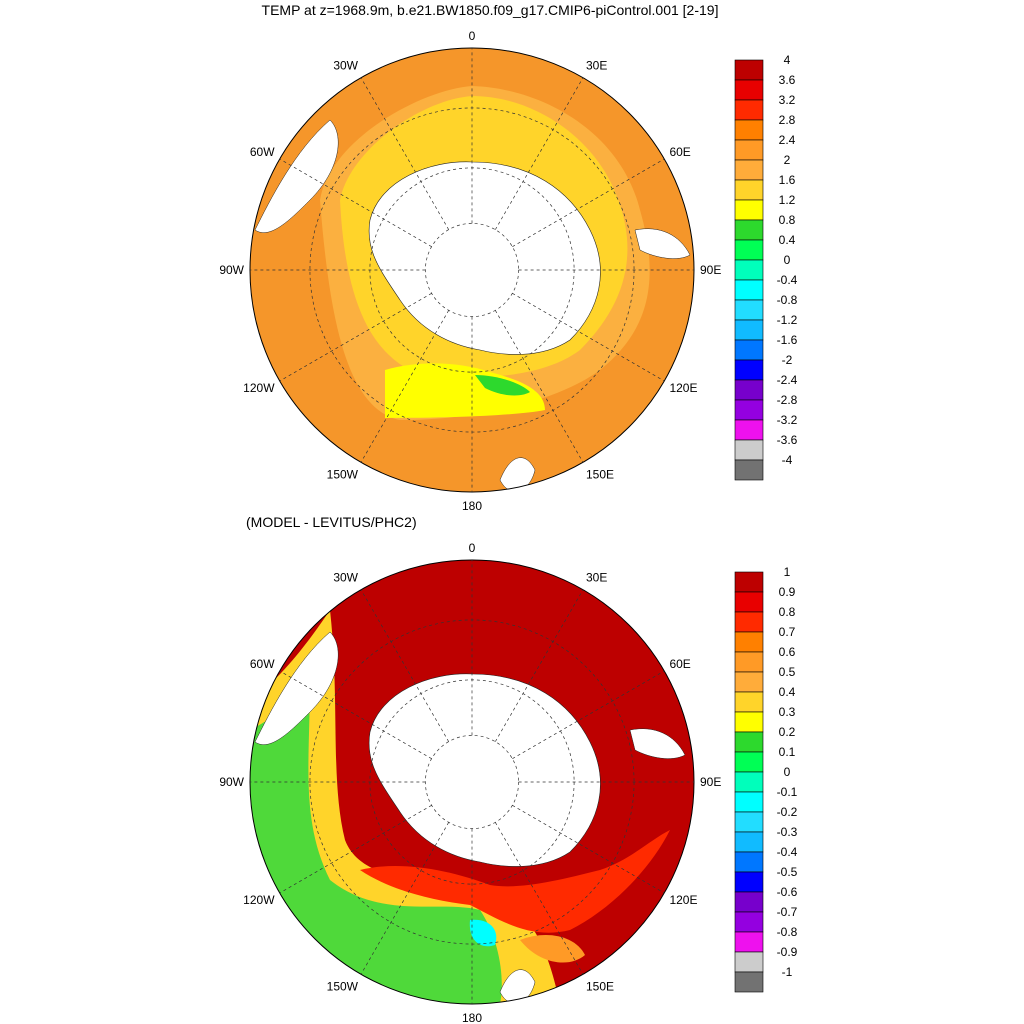 The width and height of the screenshot is (1024, 1024). I want to click on top-colorbar-label: 2.4, so click(787, 140).